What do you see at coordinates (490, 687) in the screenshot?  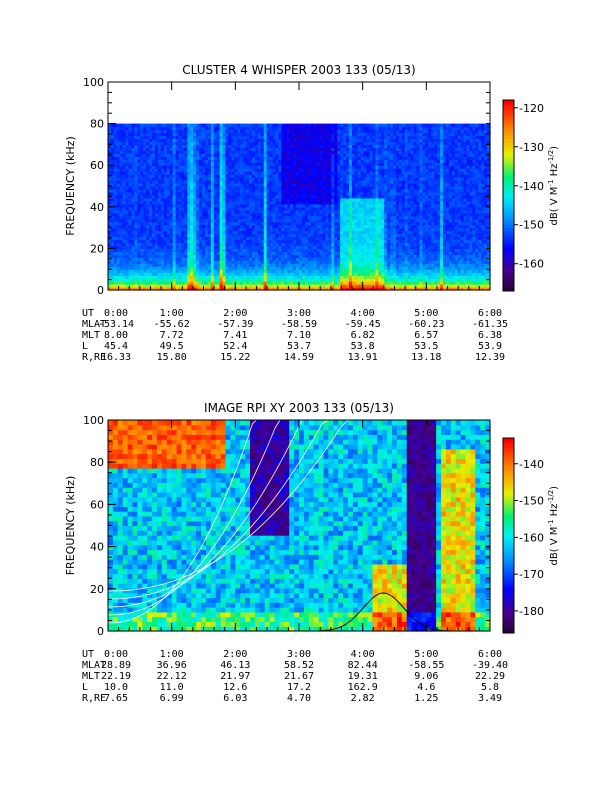 I see `ephemeris-value: 5.8` at bounding box center [490, 687].